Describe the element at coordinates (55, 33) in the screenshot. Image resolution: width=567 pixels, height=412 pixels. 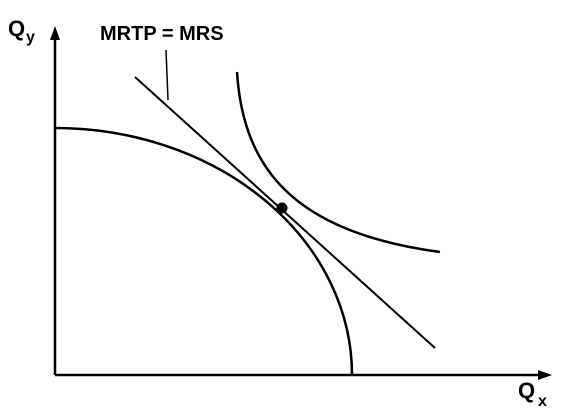
I see `y-axis-arrow` at that location.